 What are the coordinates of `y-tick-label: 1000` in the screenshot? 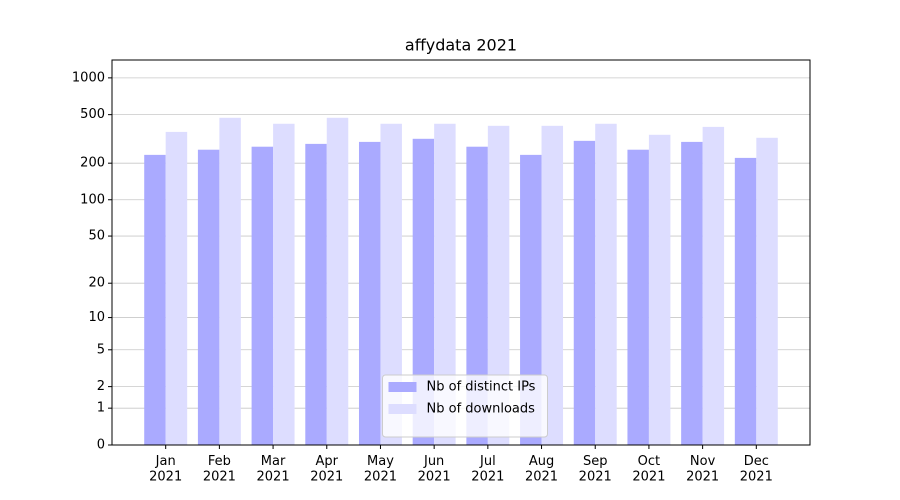 It's located at (88, 77).